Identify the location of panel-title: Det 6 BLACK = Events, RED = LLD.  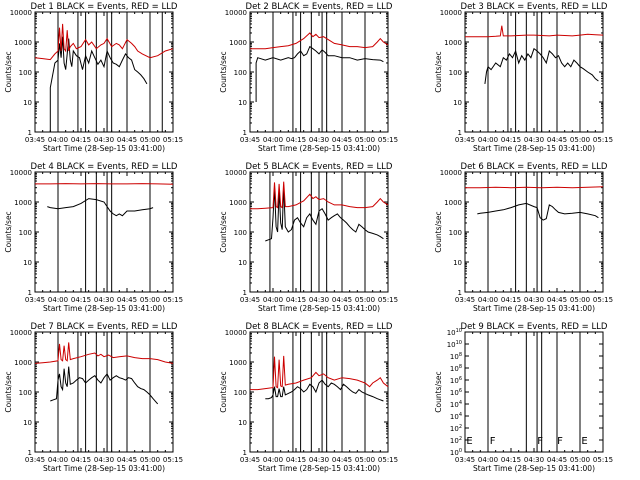
(534, 167).